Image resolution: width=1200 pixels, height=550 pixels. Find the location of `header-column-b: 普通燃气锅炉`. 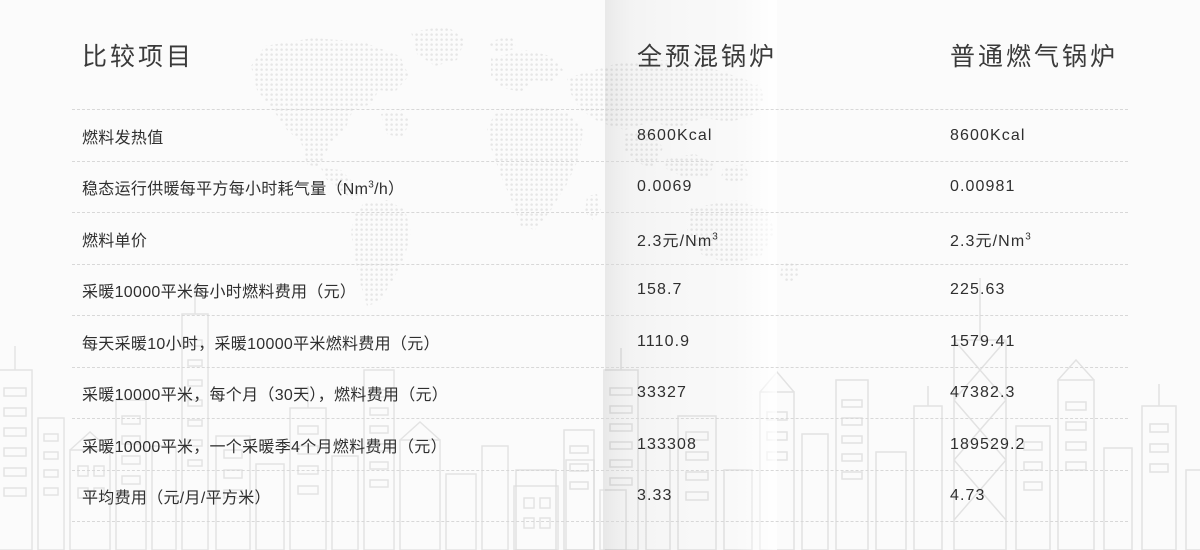

header-column-b: 普通燃气锅炉 is located at coordinates (1034, 57).